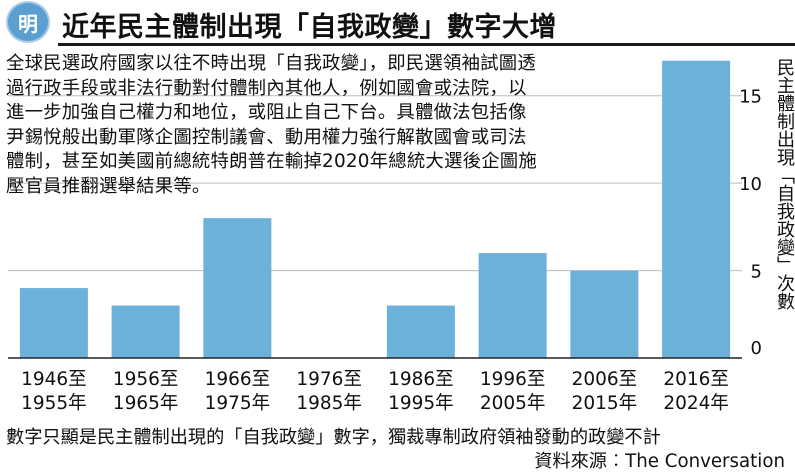 The image size is (795, 473). I want to click on x-tick-label: 1965年, so click(146, 403).